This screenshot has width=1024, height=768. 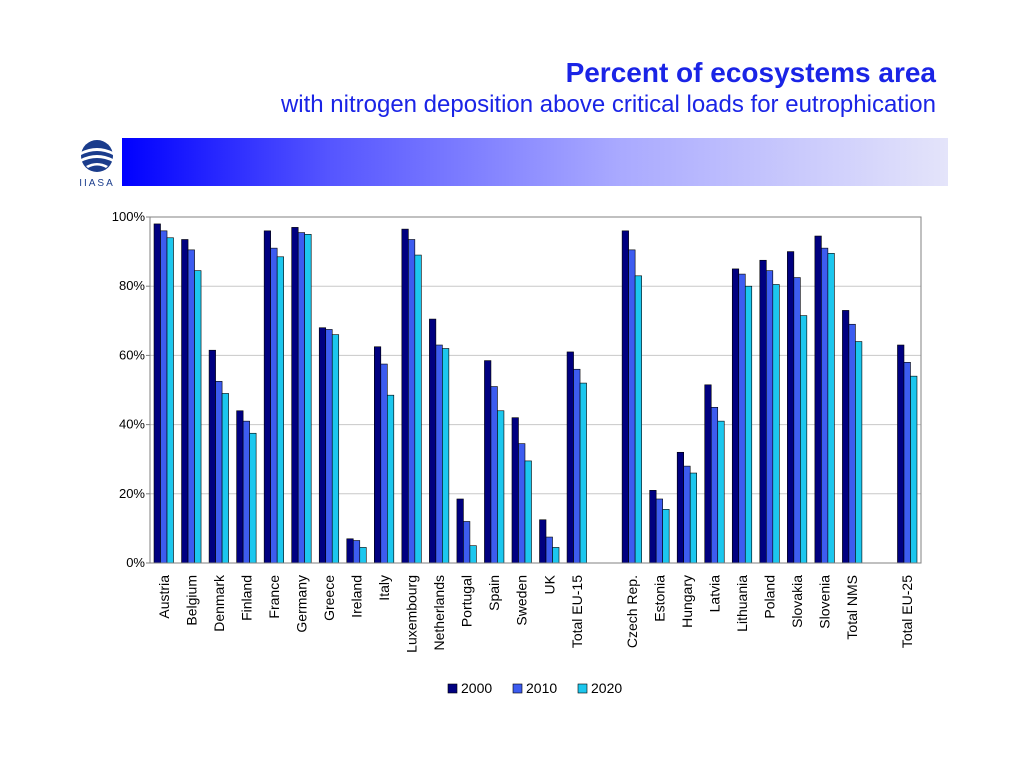 What do you see at coordinates (659, 598) in the screenshot?
I see `x-tick-label: Estonia` at bounding box center [659, 598].